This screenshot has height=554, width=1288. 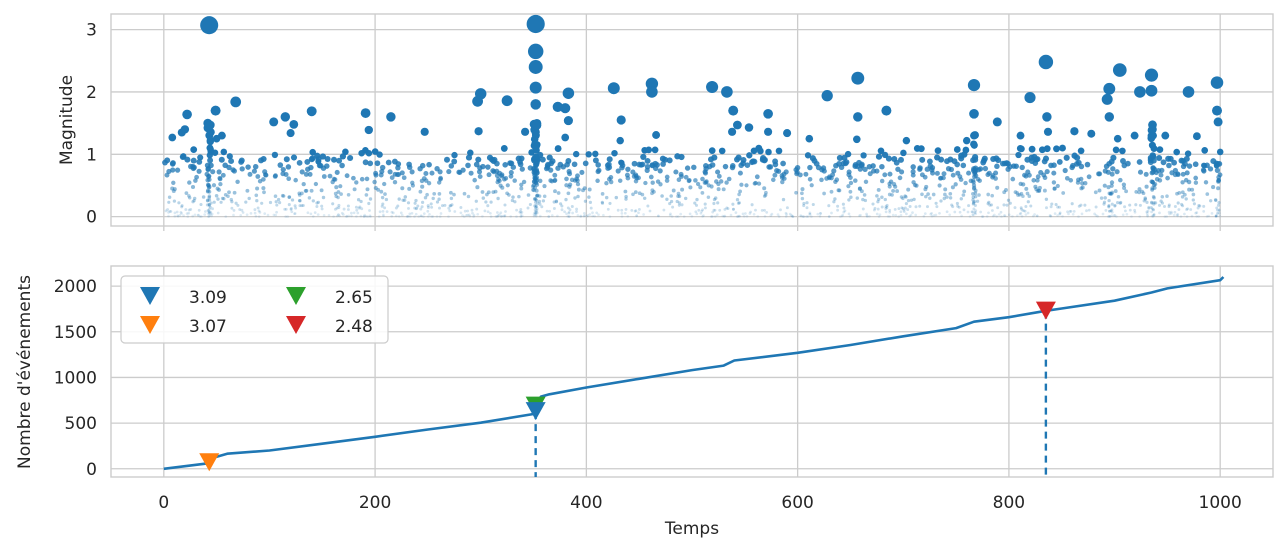 What do you see at coordinates (256, 312) in the screenshot?
I see `legend-entries: 3.093.072.652.48` at bounding box center [256, 312].